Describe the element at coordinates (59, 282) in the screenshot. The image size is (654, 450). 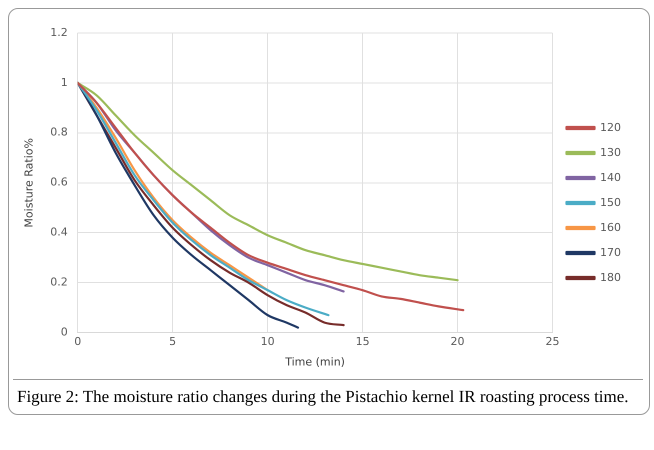
I see `y-tick-label: 0.2` at that location.